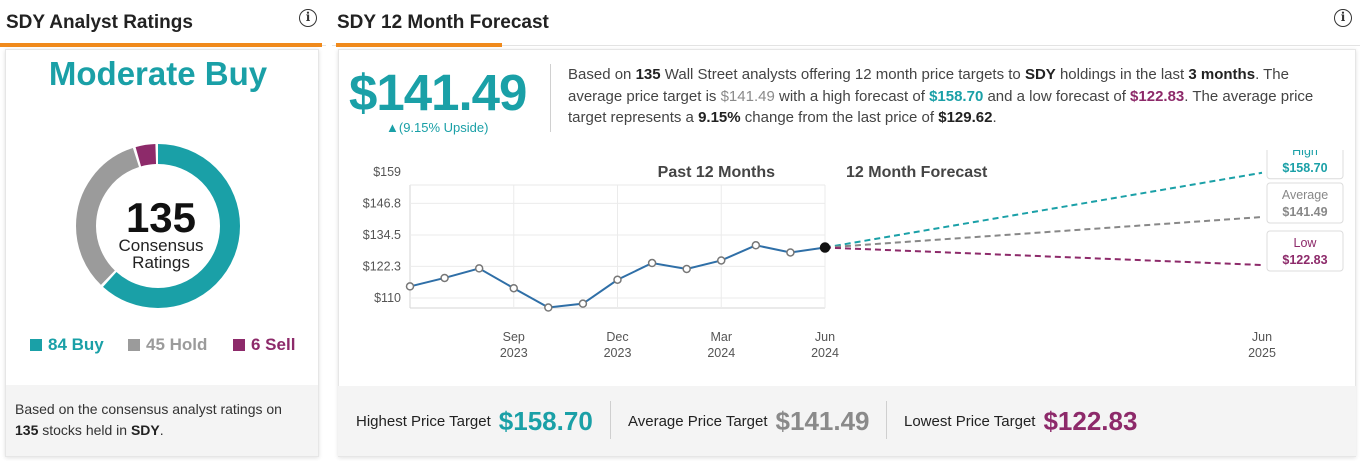 This screenshot has width=1360, height=461. I want to click on hold-label: 45 Hold, so click(177, 344).